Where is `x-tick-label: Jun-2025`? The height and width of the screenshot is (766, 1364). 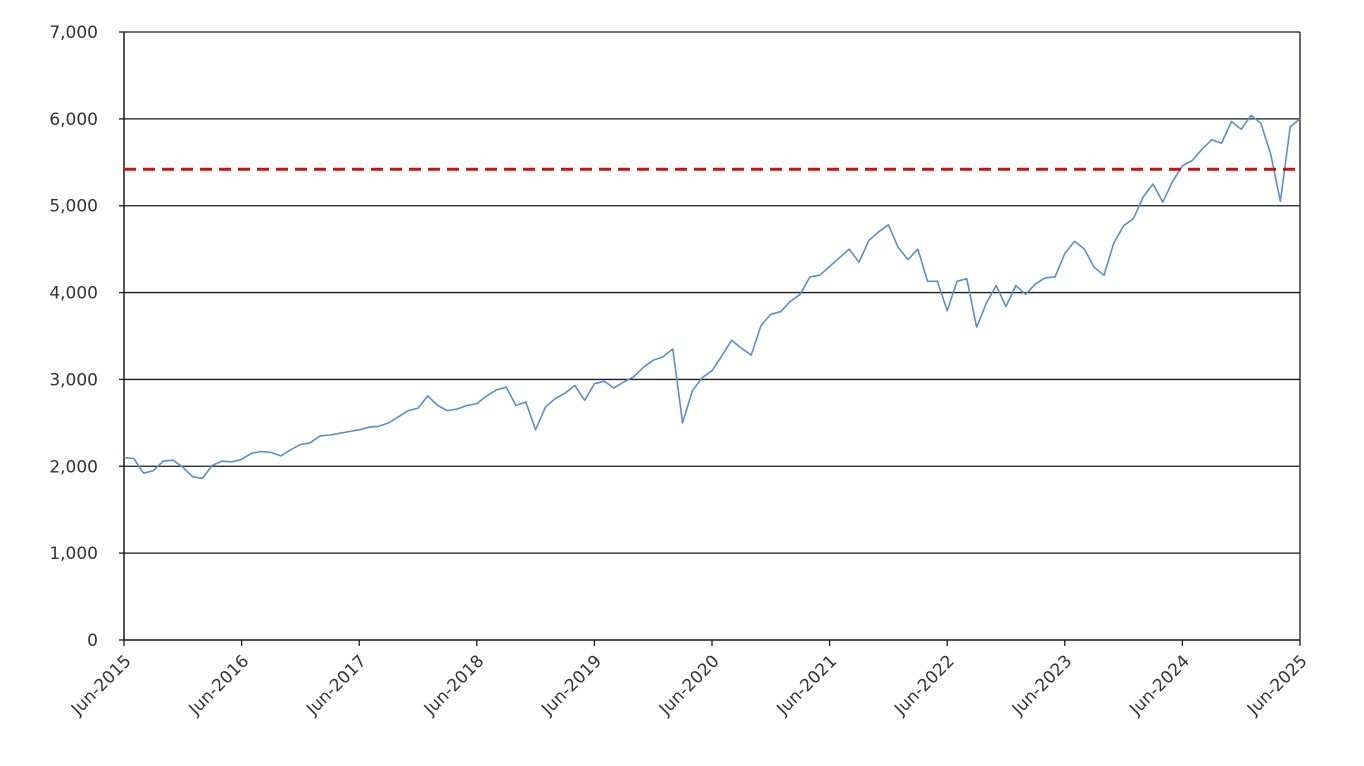
x-tick-label: Jun-2025 is located at coordinates (1277, 685).